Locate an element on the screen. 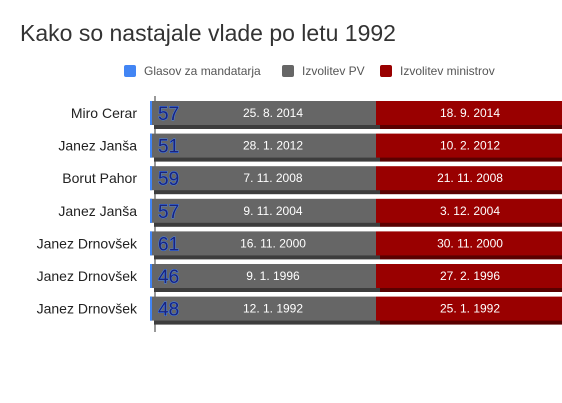 The width and height of the screenshot is (562, 403). legend-swatch-mandatar is located at coordinates (130, 71).